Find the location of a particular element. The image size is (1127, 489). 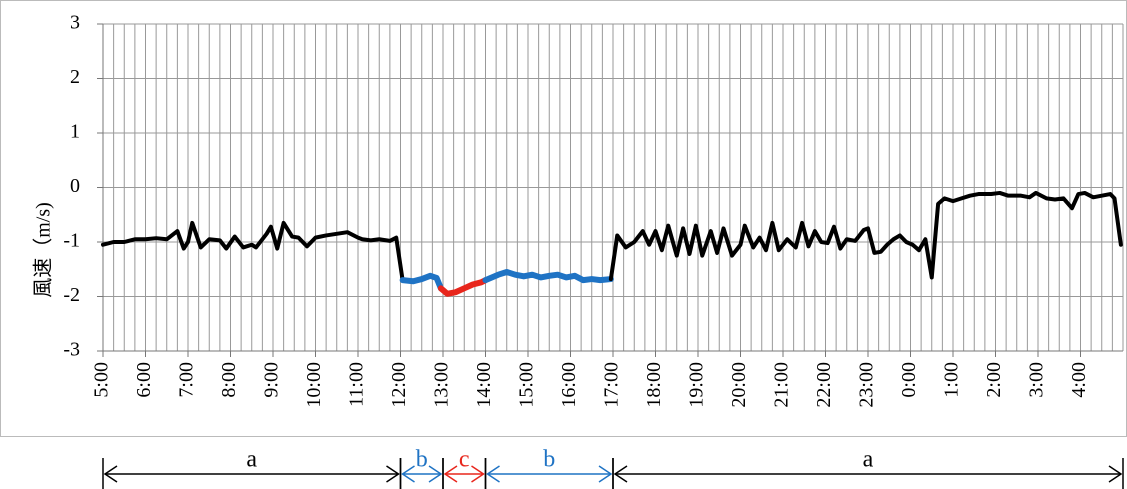

x-tick-label: 17:00 is located at coordinates (612, 385).